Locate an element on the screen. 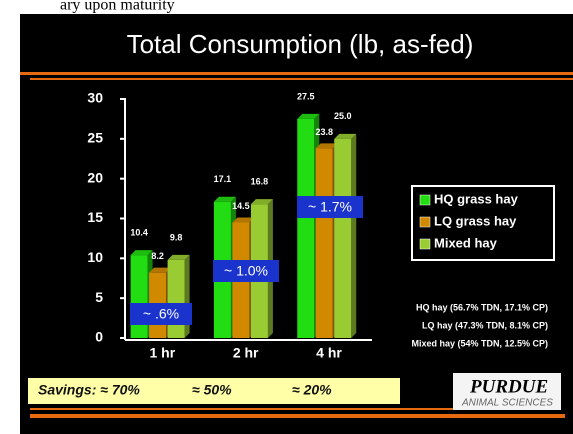  y-tick-label: 15 is located at coordinates (95, 217).